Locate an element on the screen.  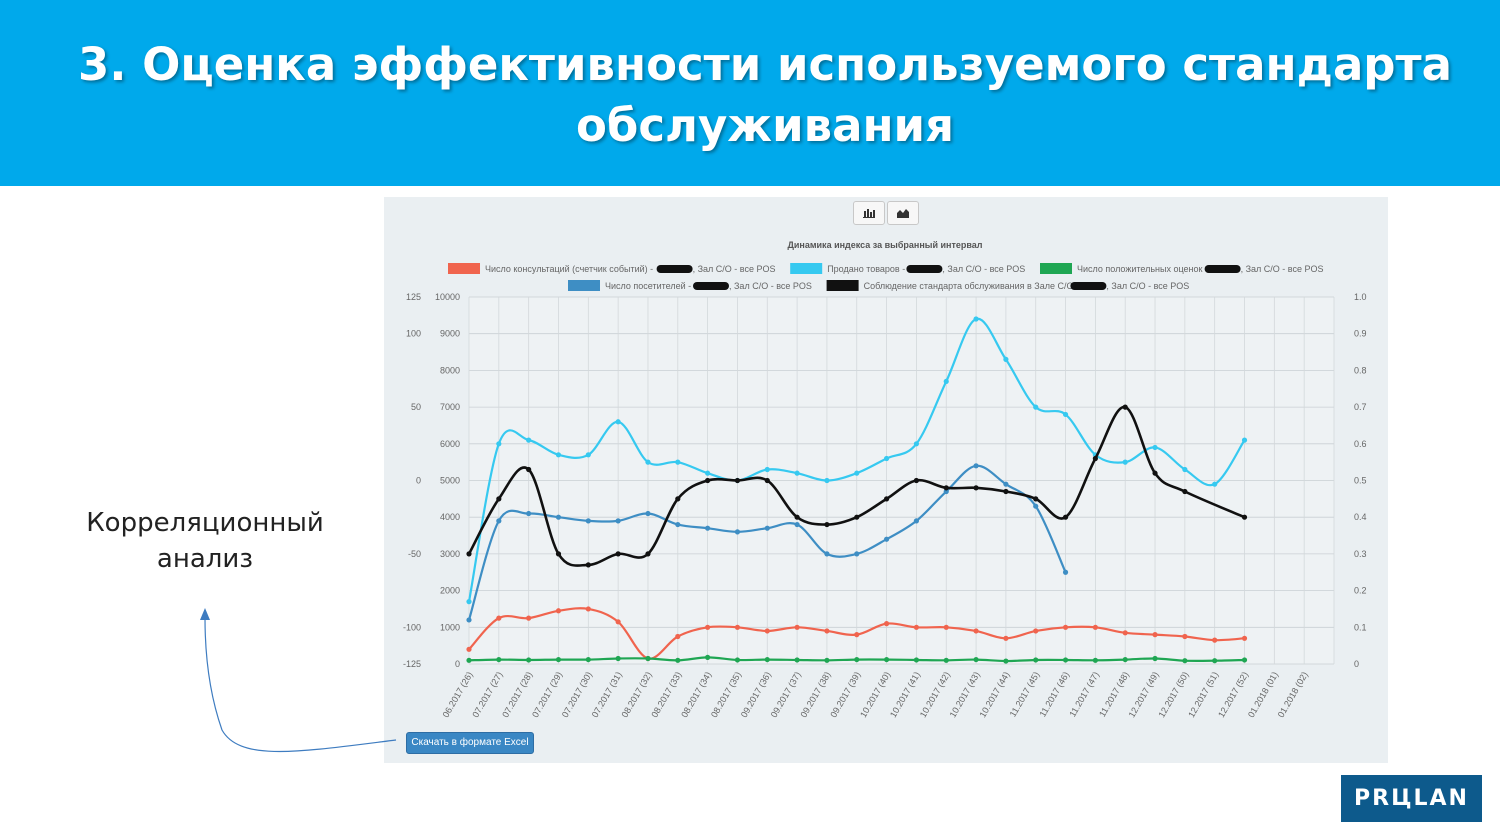
x-tick-label: 10.2017 (40) is located at coordinates (875, 694).